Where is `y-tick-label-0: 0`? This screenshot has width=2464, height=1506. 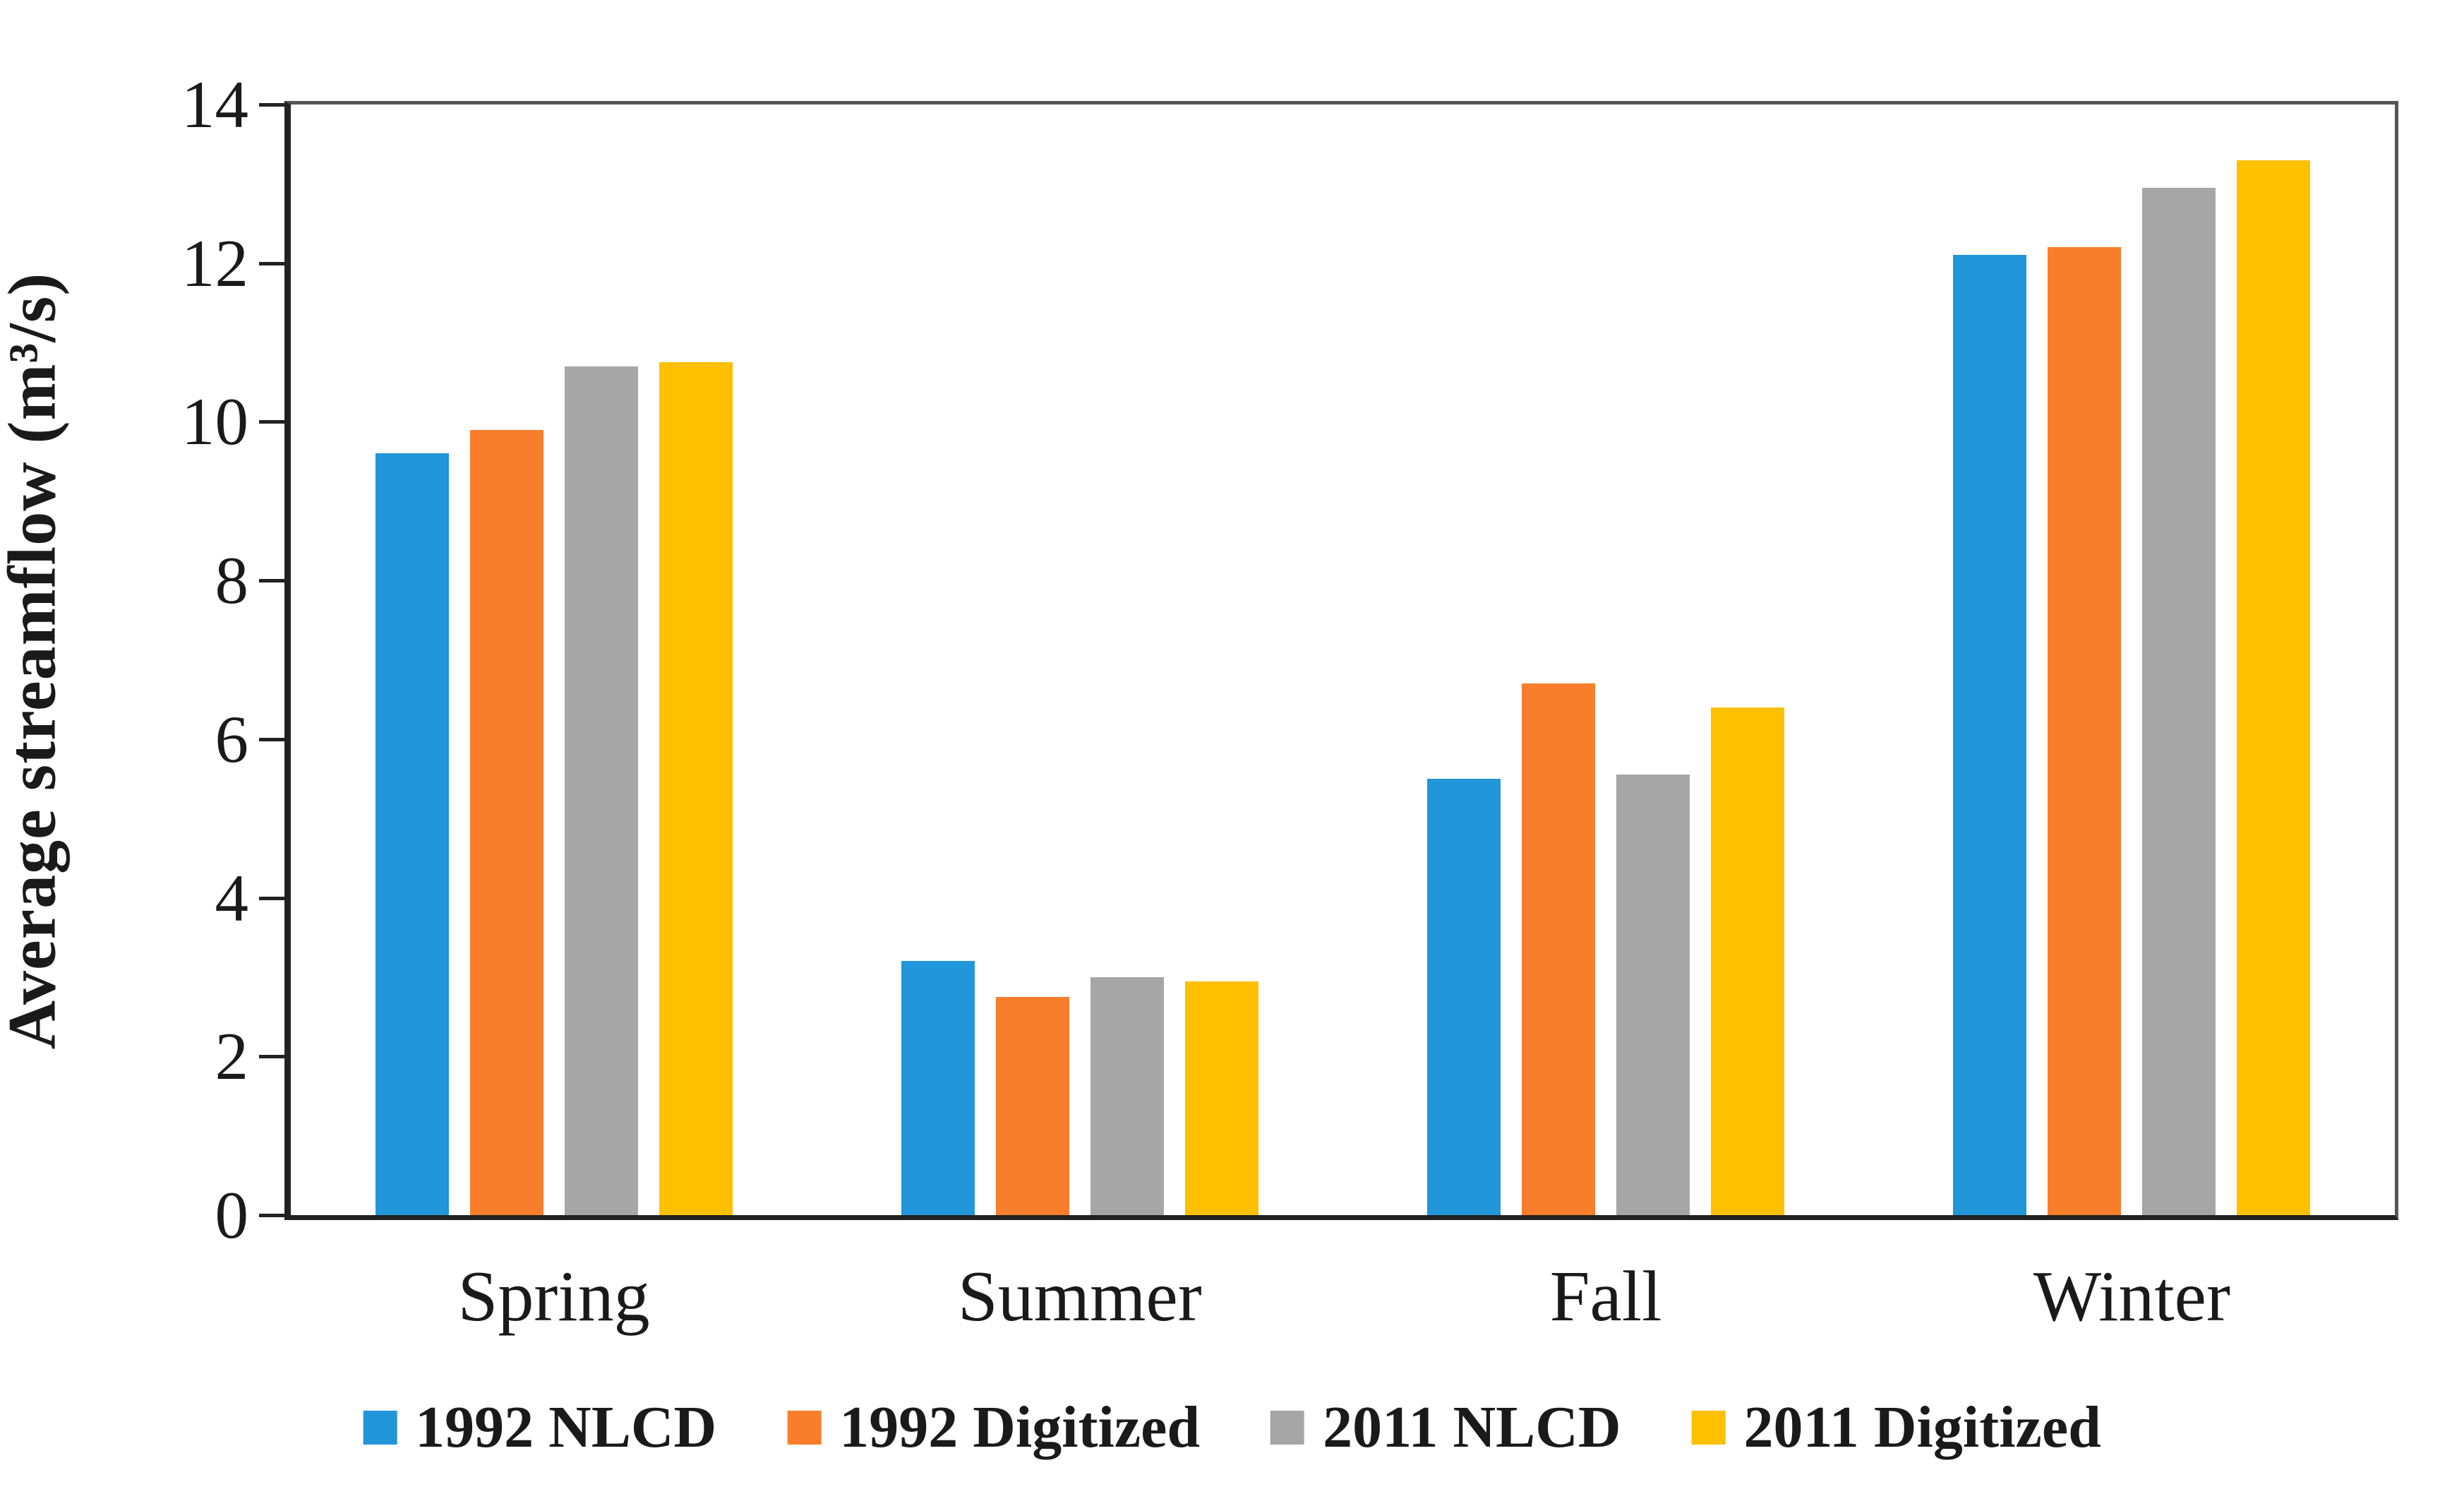 y-tick-label-0: 0 is located at coordinates (232, 1215).